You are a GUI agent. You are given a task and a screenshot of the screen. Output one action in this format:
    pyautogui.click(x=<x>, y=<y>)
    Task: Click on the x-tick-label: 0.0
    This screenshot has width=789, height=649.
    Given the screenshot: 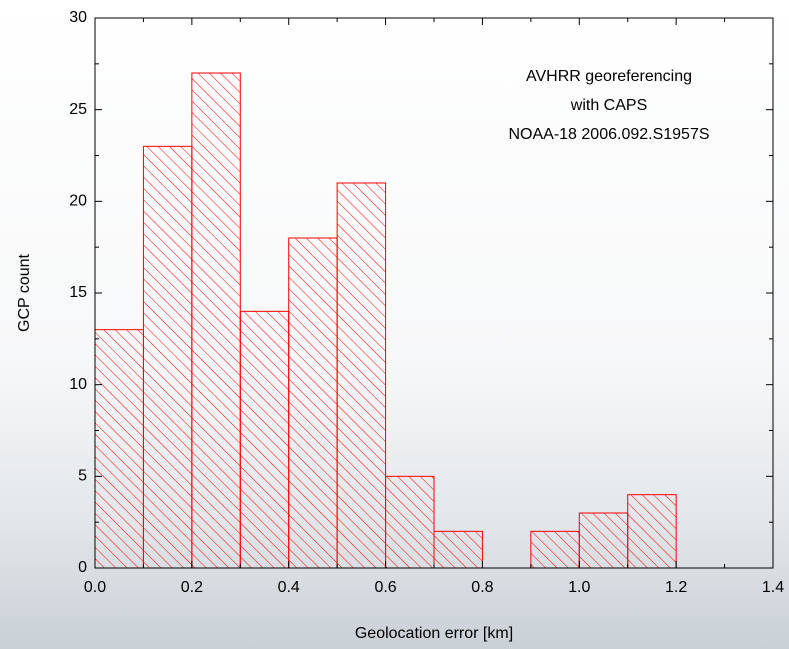 What is the action you would take?
    pyautogui.click(x=95, y=587)
    